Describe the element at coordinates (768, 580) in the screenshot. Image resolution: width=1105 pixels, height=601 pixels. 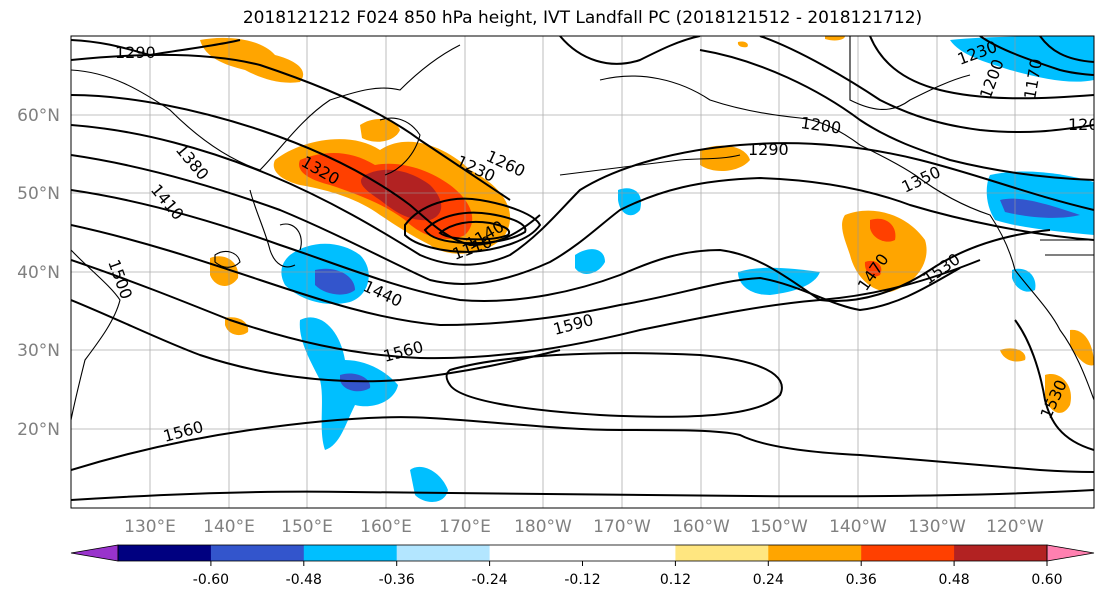
I see `colorbar-tick-label: 0.24` at that location.